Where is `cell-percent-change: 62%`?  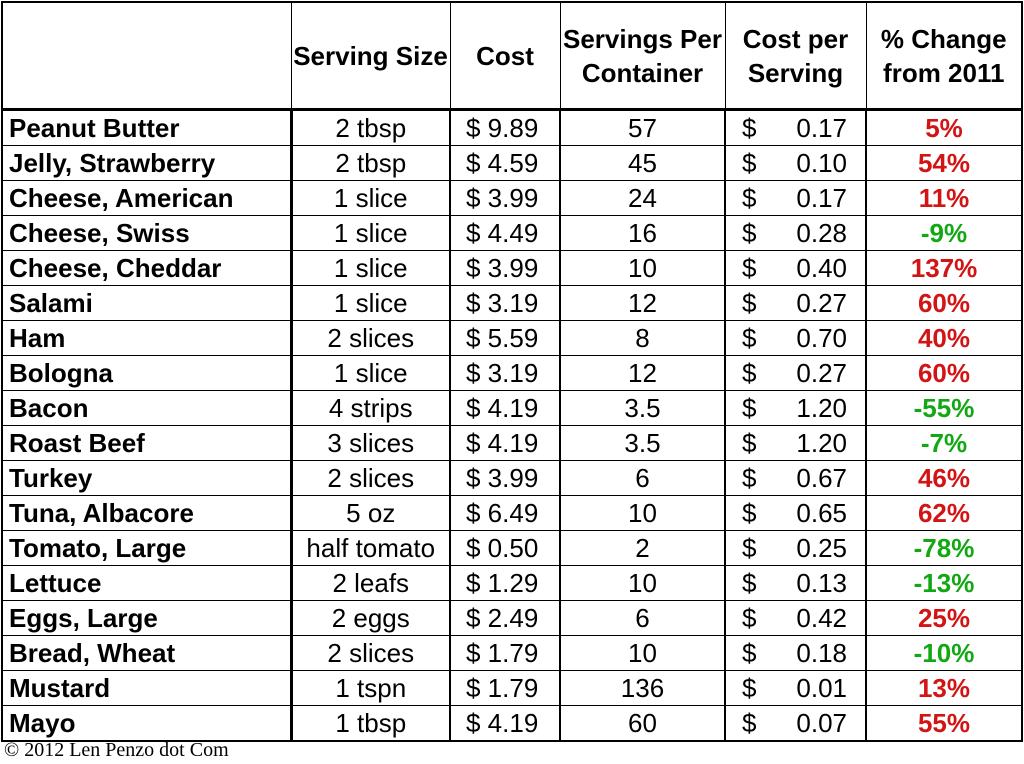
cell-percent-change: 62% is located at coordinates (944, 513).